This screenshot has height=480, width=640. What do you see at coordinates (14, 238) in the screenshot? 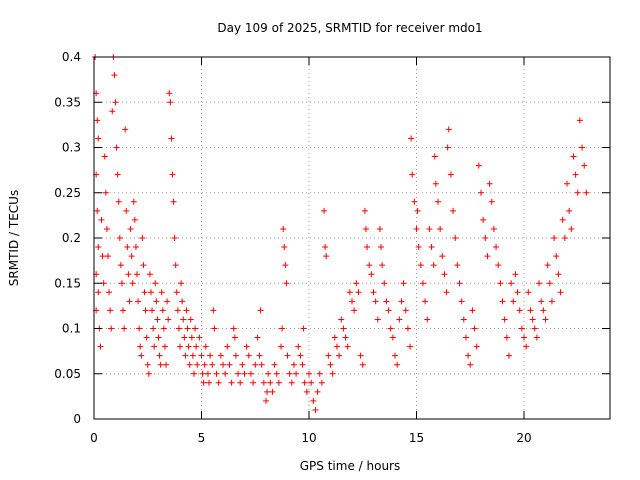
I see `y-axis-label: SRMTID / TECUs` at bounding box center [14, 238].